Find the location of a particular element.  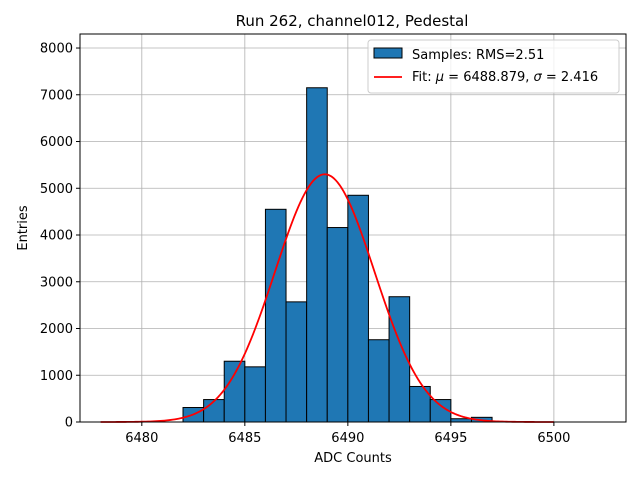

y-tick-label: 3000 is located at coordinates (56, 282).